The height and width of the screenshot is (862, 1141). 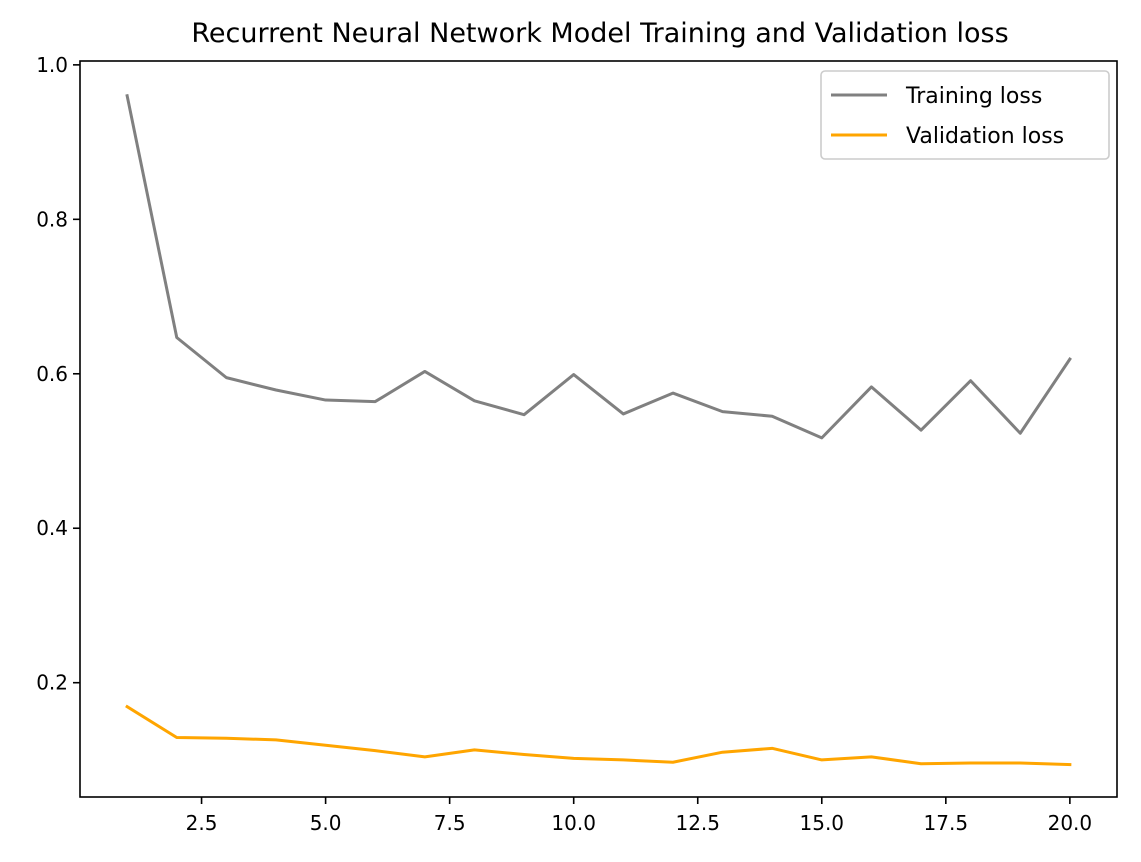 I want to click on x-tick-label: 5.0, so click(x=326, y=823).